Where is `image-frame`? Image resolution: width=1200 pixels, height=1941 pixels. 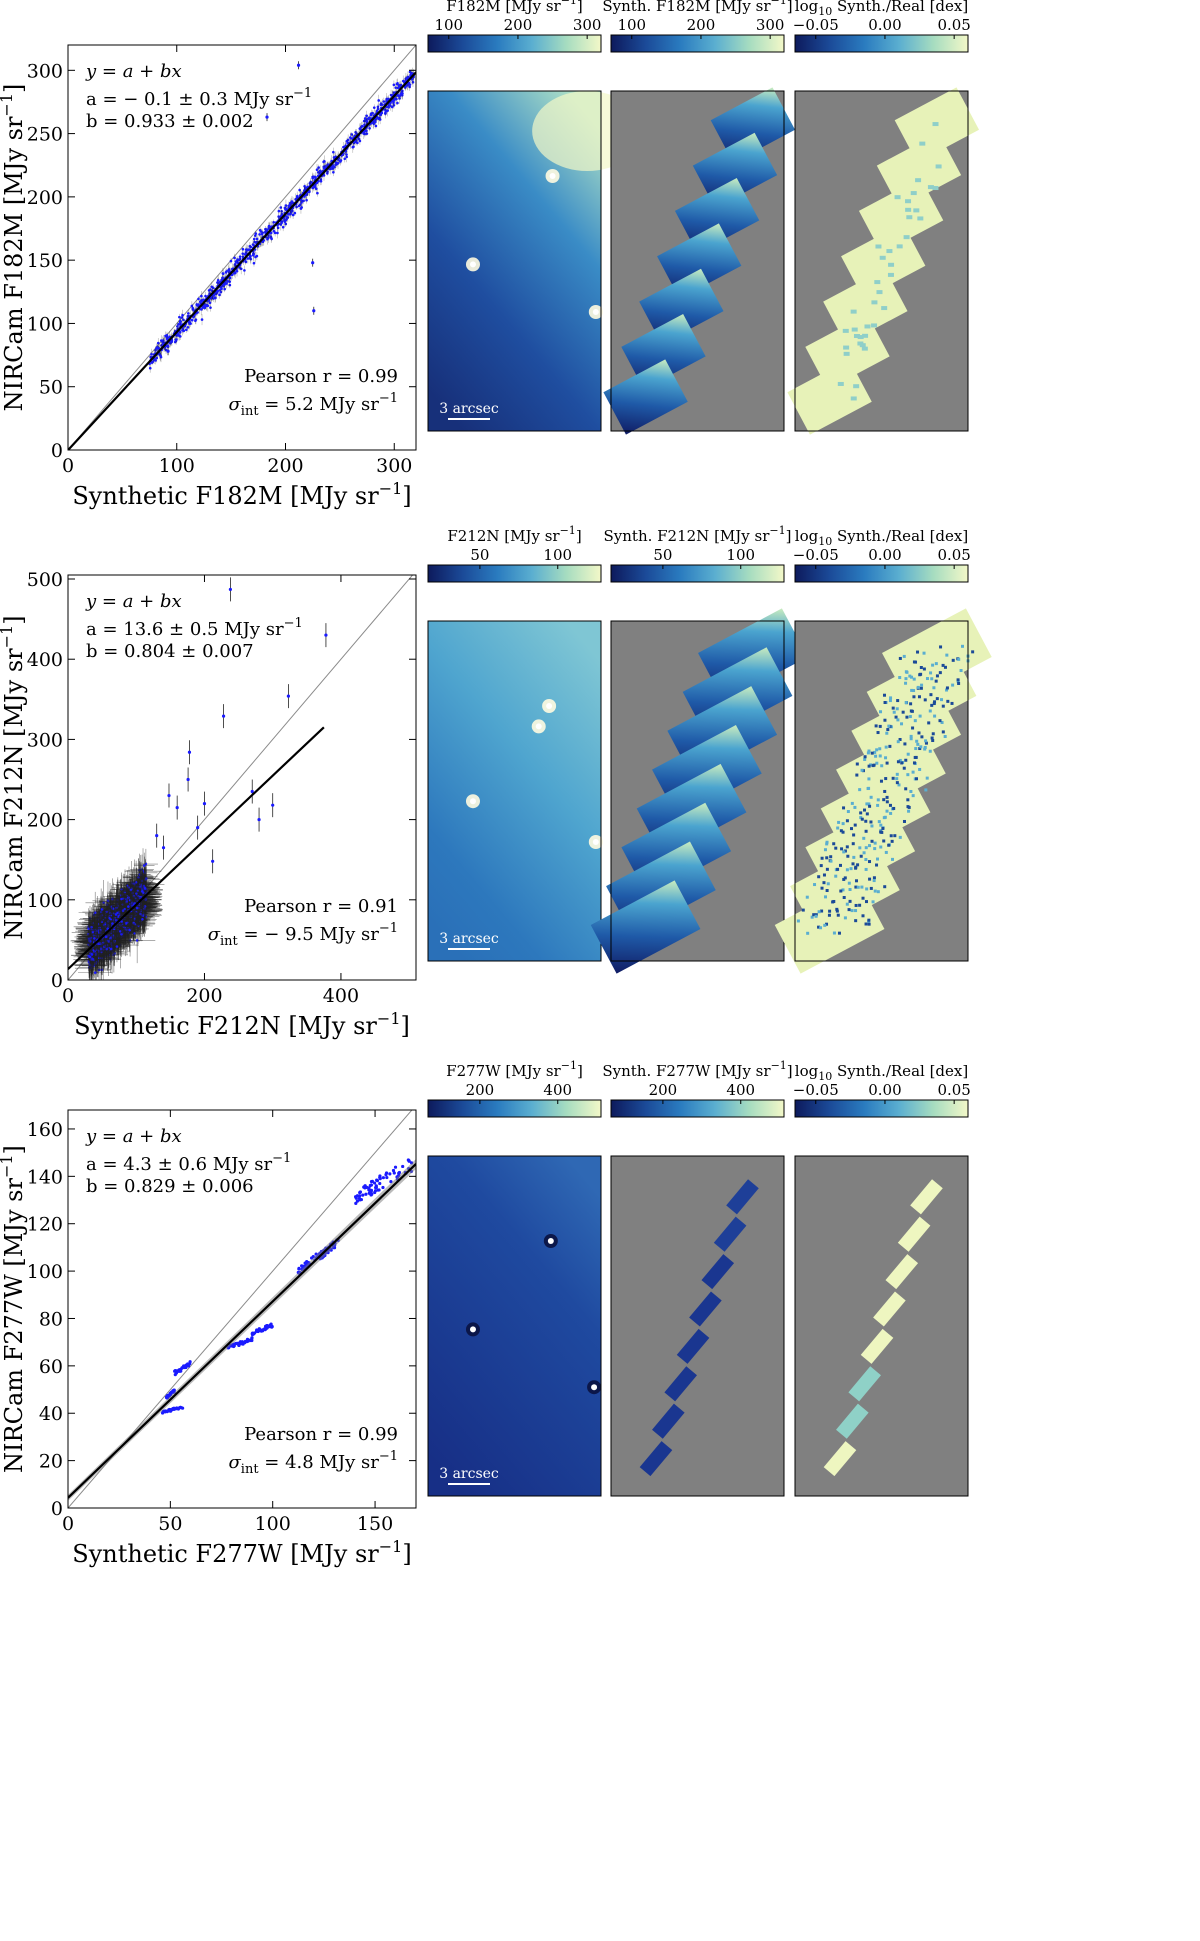 image-frame is located at coordinates (697, 261).